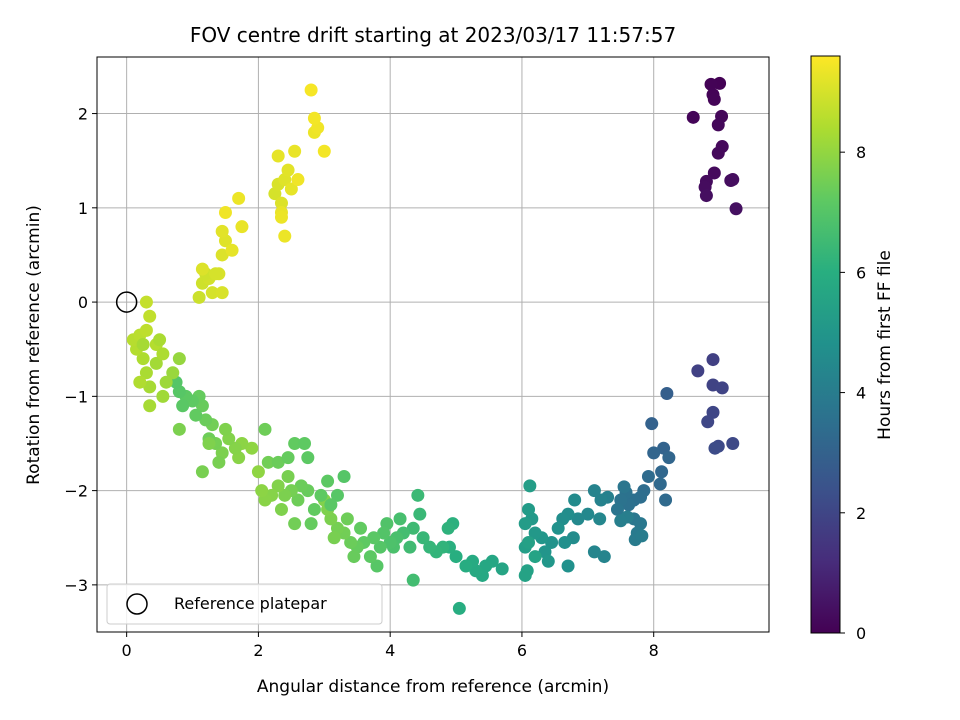 The height and width of the screenshot is (720, 960). What do you see at coordinates (137, 604) in the screenshot?
I see `legend-marker` at bounding box center [137, 604].